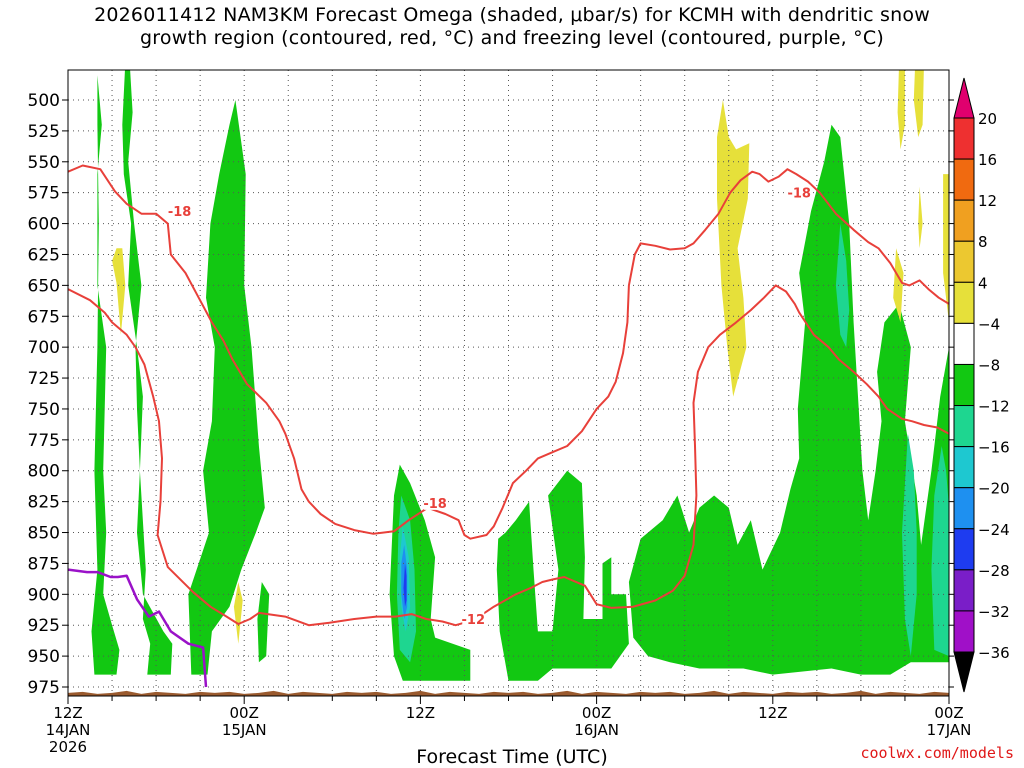 The height and width of the screenshot is (768, 1024). What do you see at coordinates (44, 657) in the screenshot?
I see `y-tick-label: 950` at bounding box center [44, 657].